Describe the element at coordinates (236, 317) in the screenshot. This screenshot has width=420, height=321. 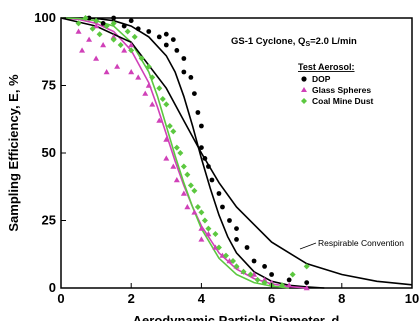
I see `x-axis-label: Aerodynamic Particle Diameter, d` at that location.